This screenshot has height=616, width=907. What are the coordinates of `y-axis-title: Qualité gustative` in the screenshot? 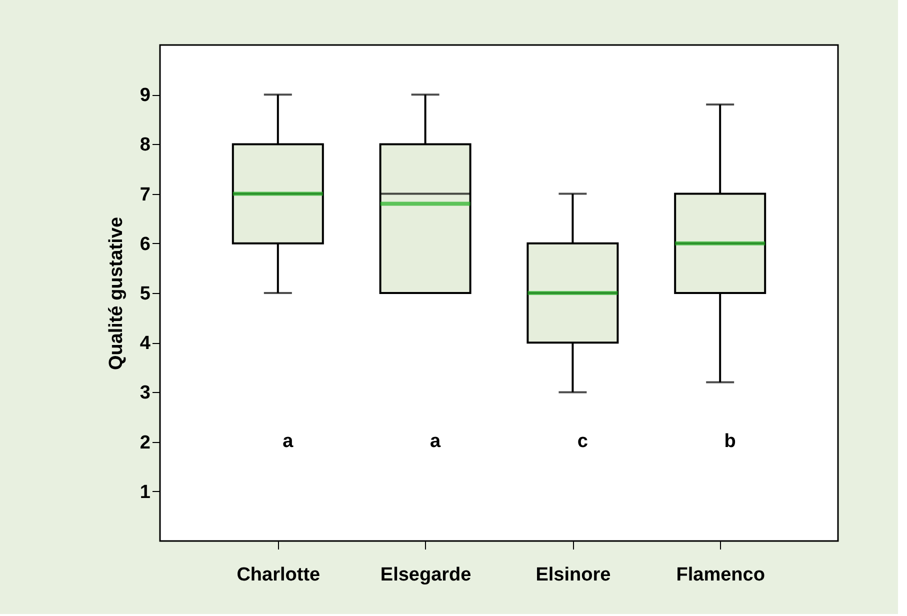 It's located at (116, 293).